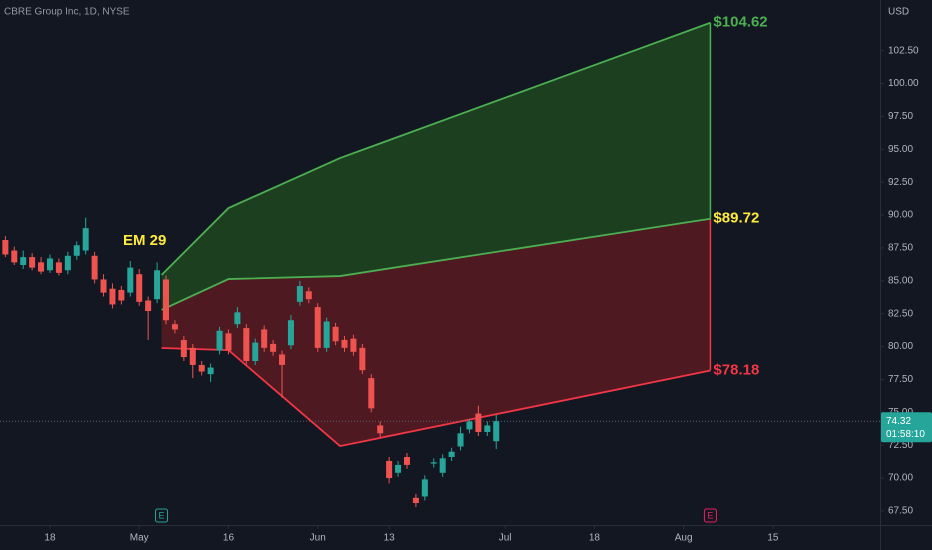 This screenshot has height=550, width=932. I want to click on countdown-label: 01:58:10, so click(905, 434).